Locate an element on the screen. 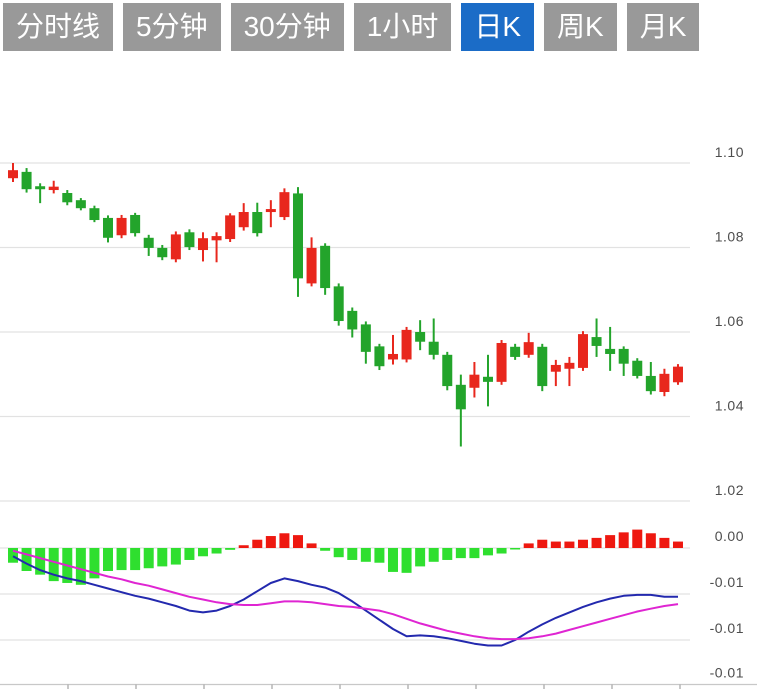 This screenshot has height=690, width=757. dif-line is located at coordinates (345, 601).